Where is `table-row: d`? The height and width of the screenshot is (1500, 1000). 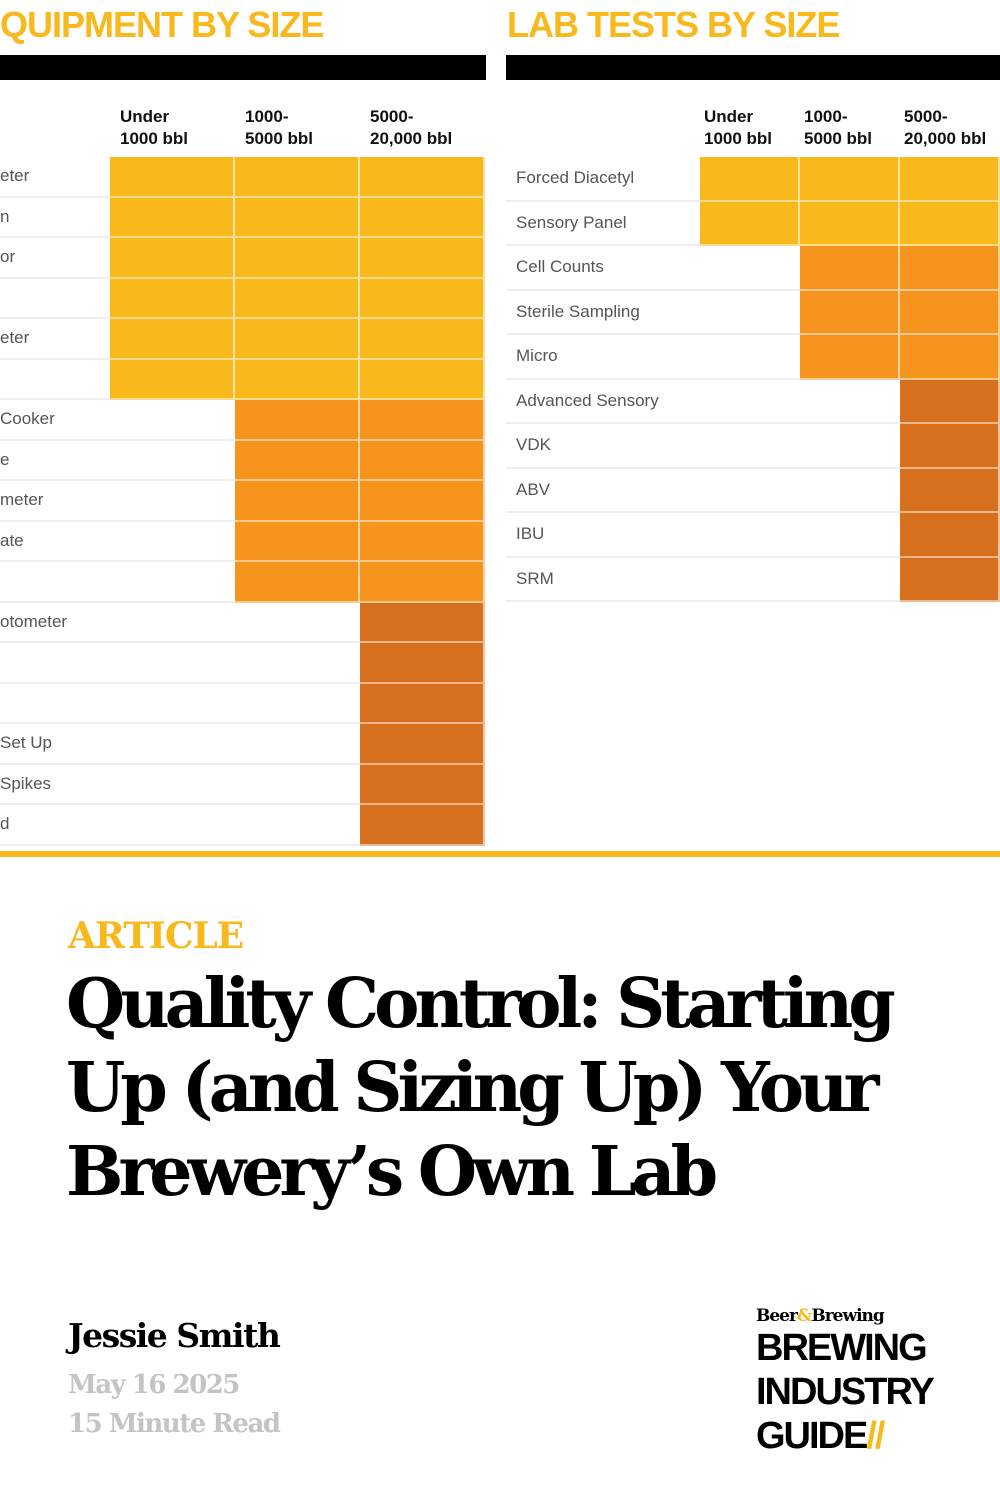
table-row: d is located at coordinates (242, 825).